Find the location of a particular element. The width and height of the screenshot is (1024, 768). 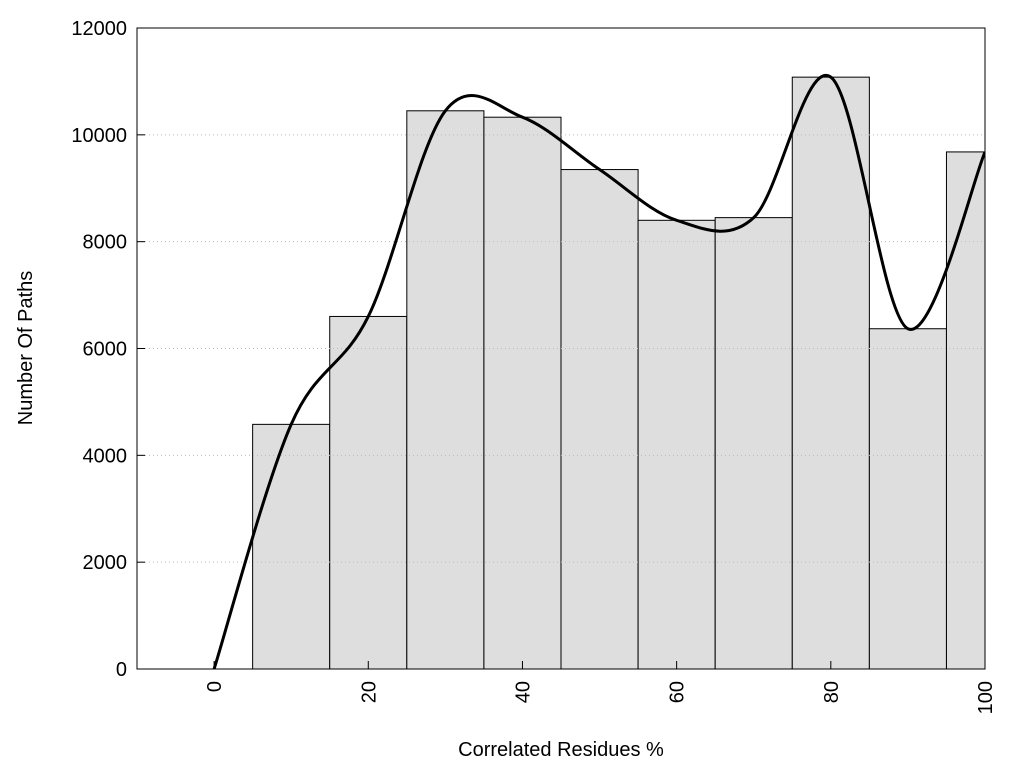

x-tick-label: 20 is located at coordinates (369, 692).